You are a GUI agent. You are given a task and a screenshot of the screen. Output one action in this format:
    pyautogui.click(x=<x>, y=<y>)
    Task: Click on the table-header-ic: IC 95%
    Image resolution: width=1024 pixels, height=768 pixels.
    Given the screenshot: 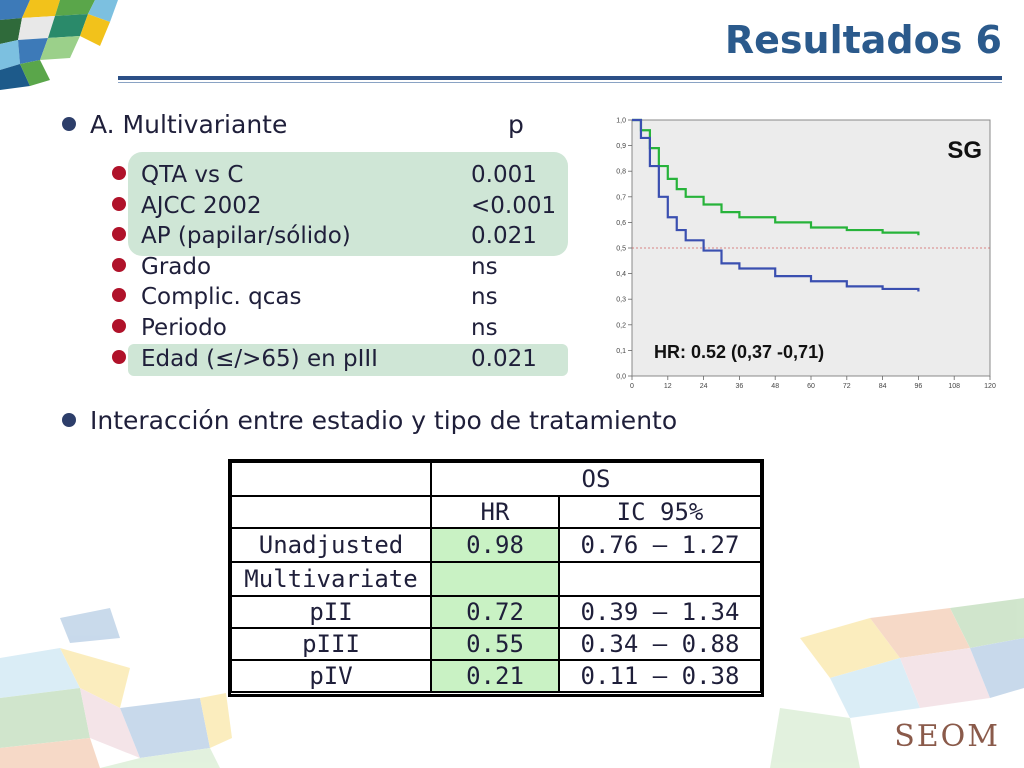 What is the action you would take?
    pyautogui.click(x=660, y=512)
    